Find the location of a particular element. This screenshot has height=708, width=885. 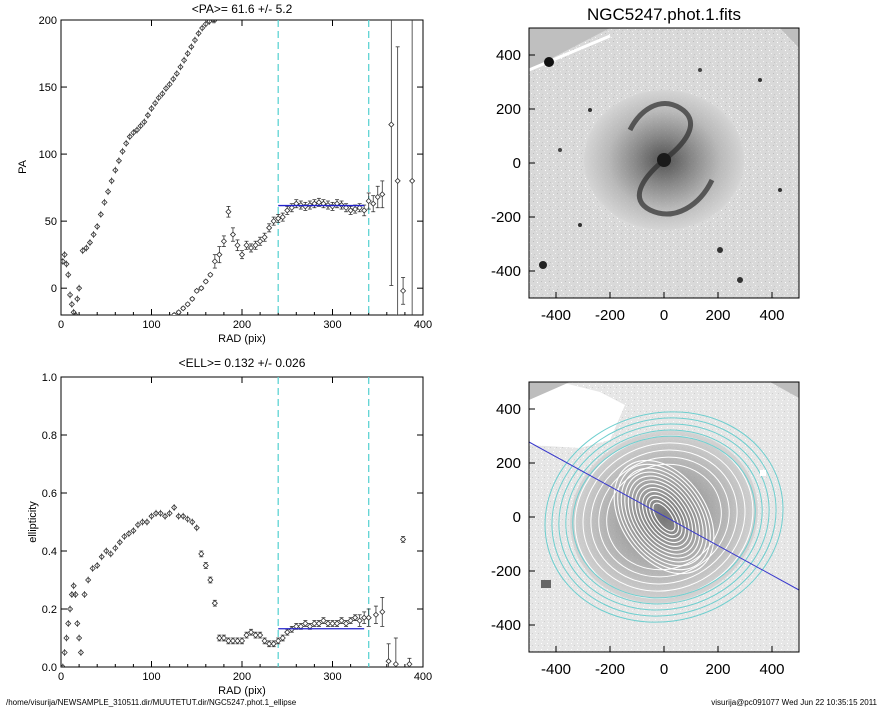

image-ticks: -400 -200 0 200 400 400 200 0 -200 -400 is located at coordinates (638, 185).